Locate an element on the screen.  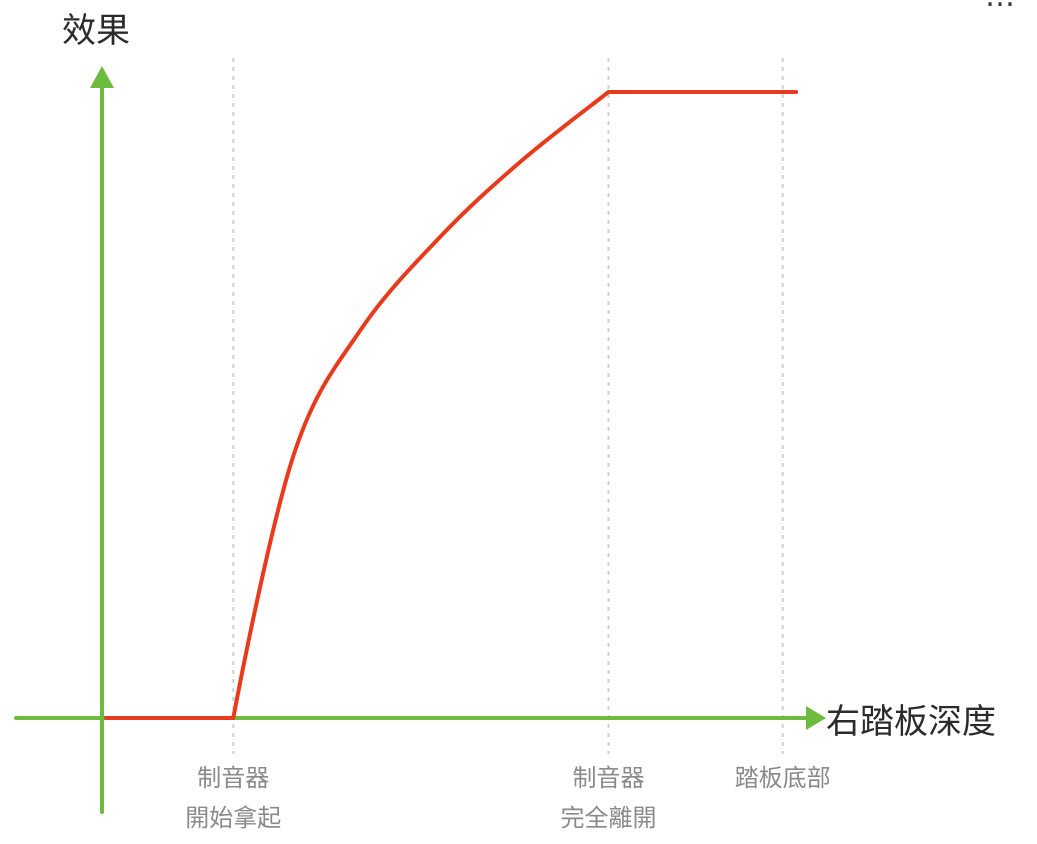
marker-label-2-line-2: 完全離開 is located at coordinates (609, 818).